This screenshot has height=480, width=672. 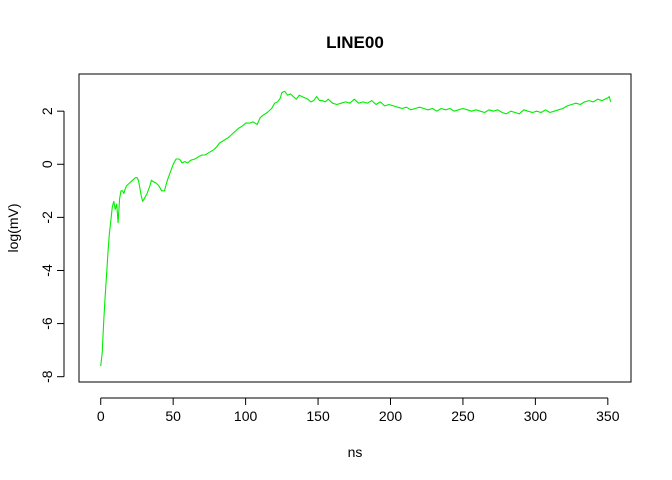 I want to click on y-tick-label: -8, so click(x=47, y=376).